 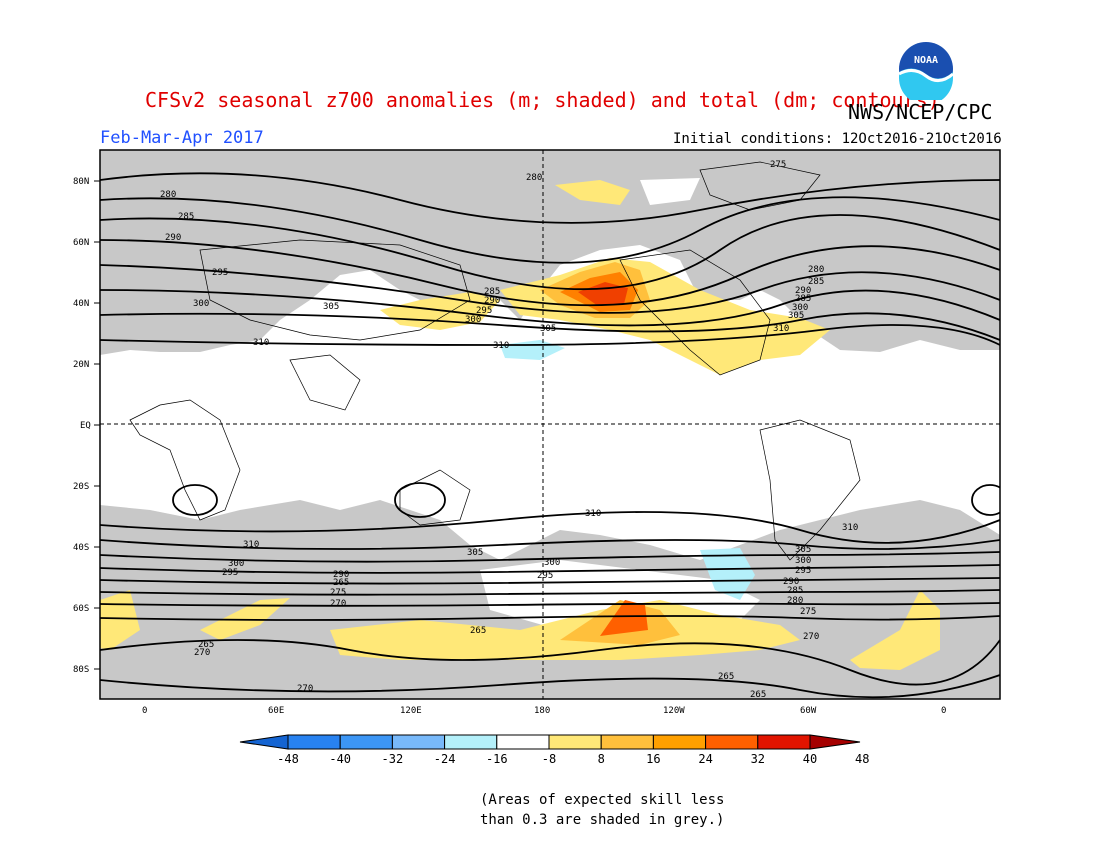 What do you see at coordinates (144, 711) in the screenshot?
I see `lon-label: 0` at bounding box center [144, 711].